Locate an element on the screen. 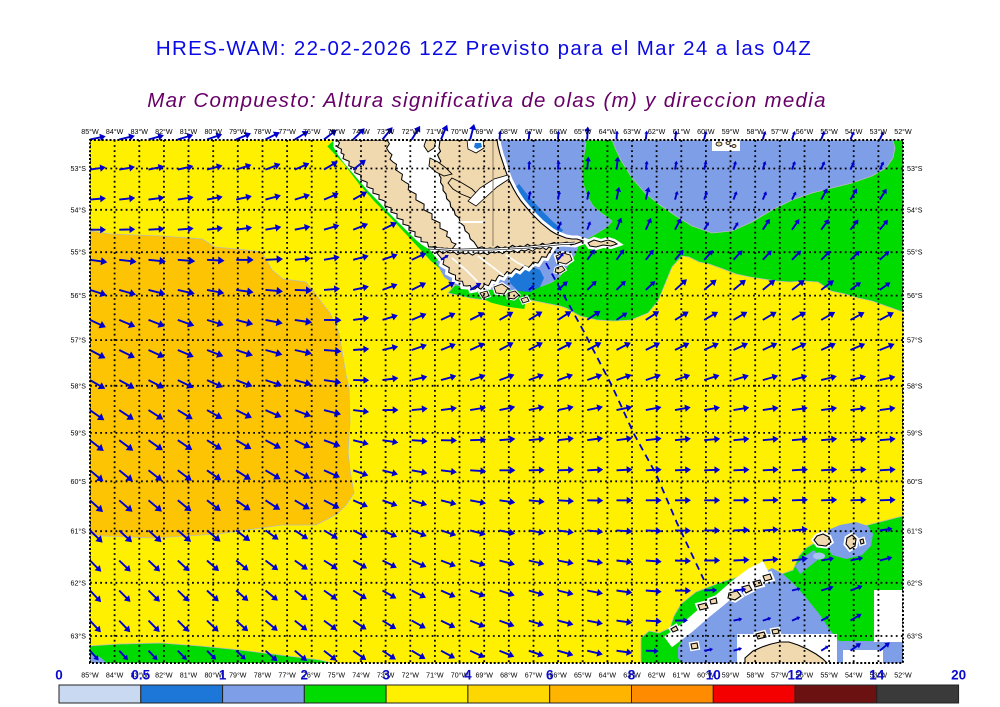 This screenshot has width=1000, height=707. svg-text: 56°W is located at coordinates (805, 676).